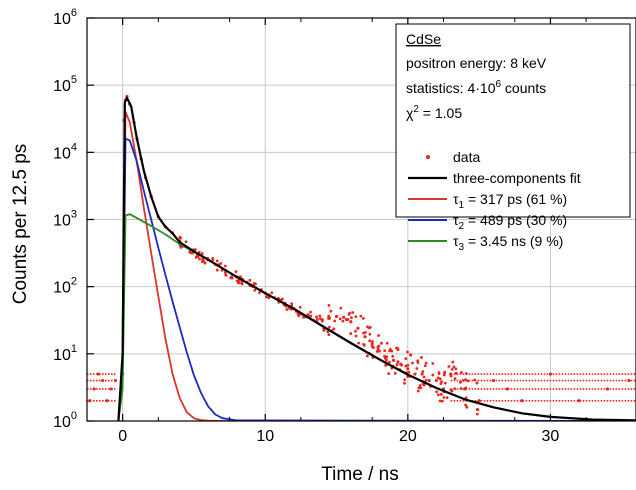  I want to click on tau2-sub: 2, so click(462, 226).